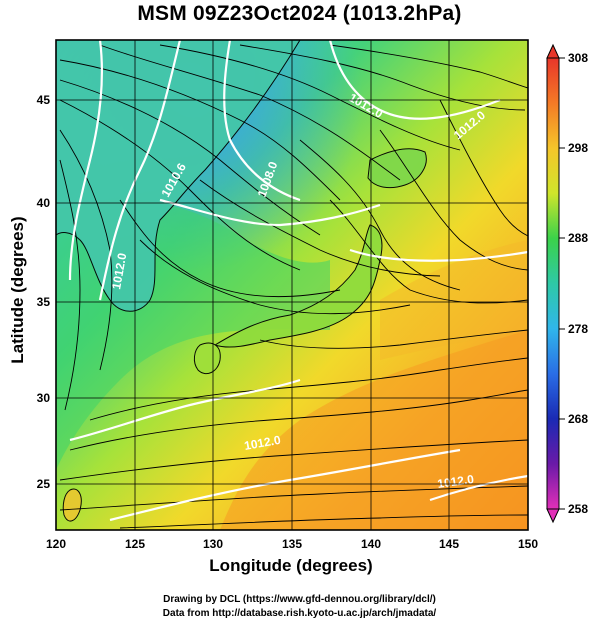  I want to click on colorbar: 308 298 288 278 268 258, so click(567, 283).